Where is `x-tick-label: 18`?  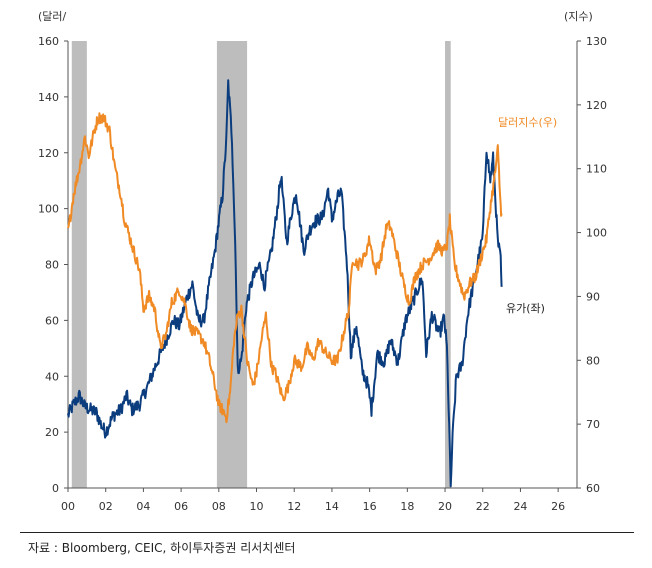
x-tick-label: 18 is located at coordinates (407, 506).